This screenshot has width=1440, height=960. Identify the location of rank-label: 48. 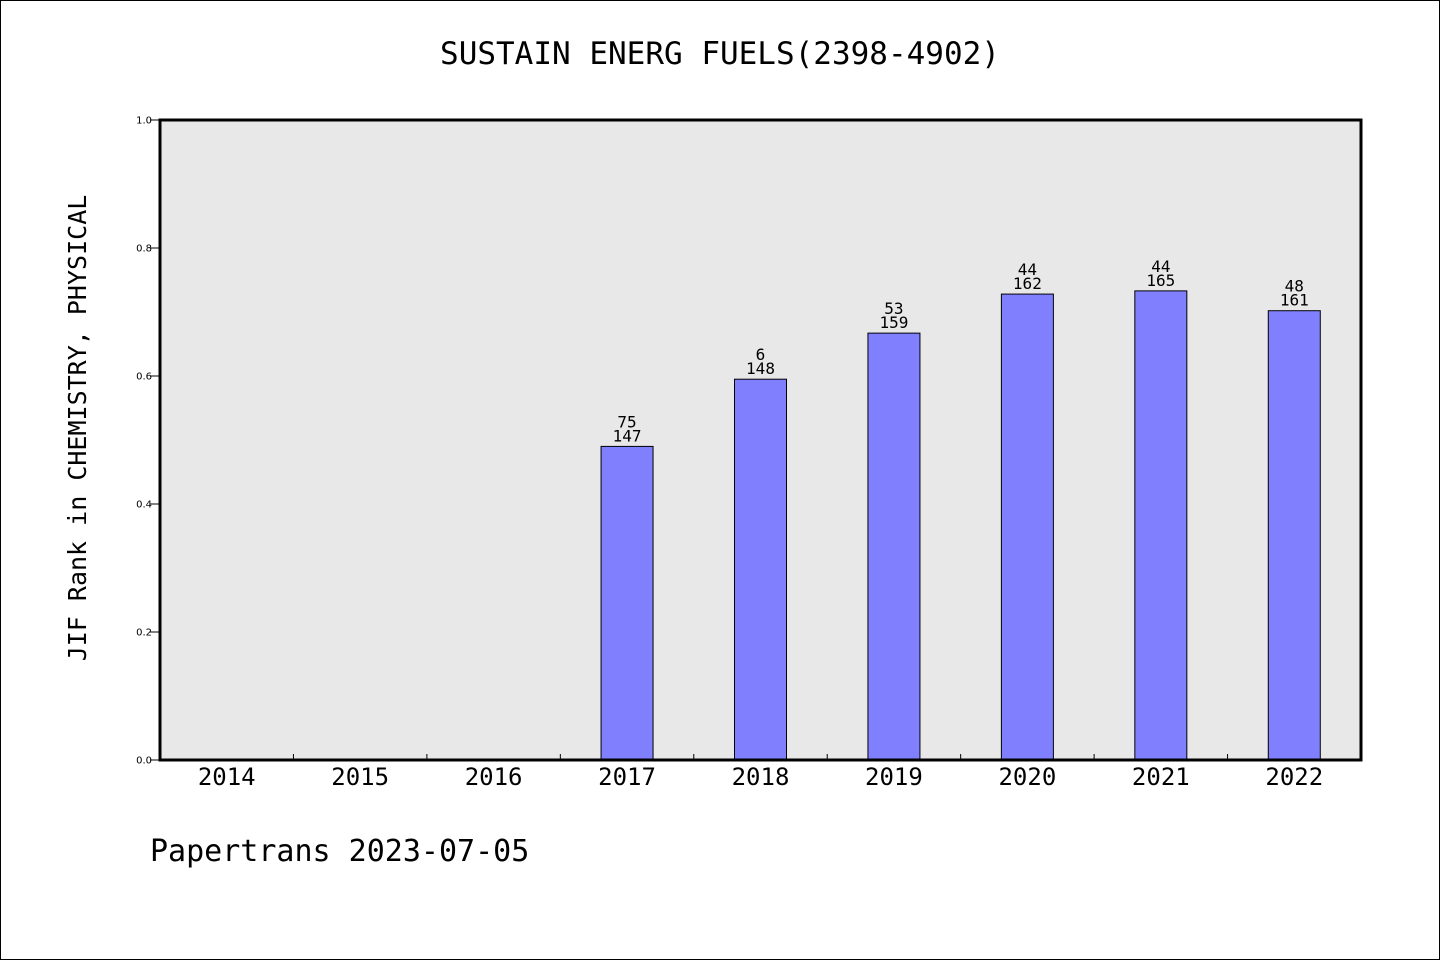
(1294, 286).